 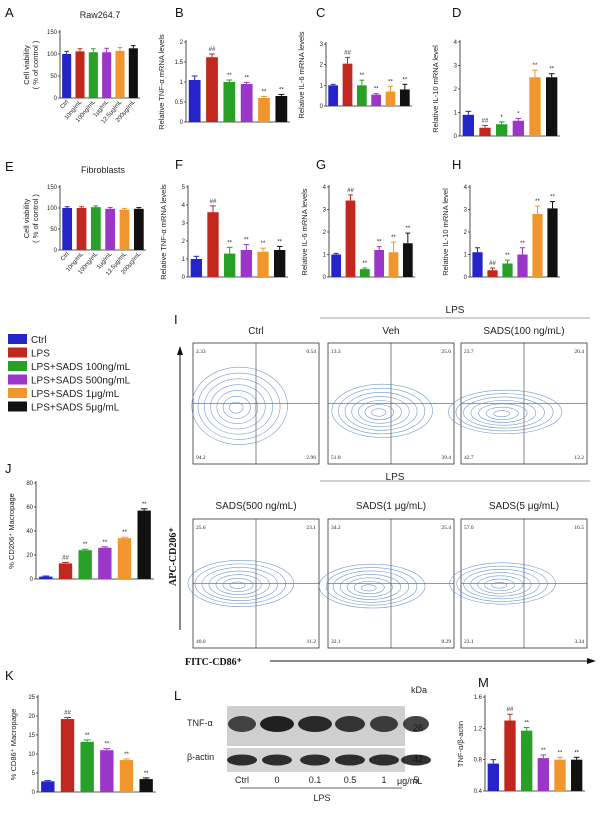 I want to click on chart-title-E: Fibroblasts, so click(x=103, y=170).